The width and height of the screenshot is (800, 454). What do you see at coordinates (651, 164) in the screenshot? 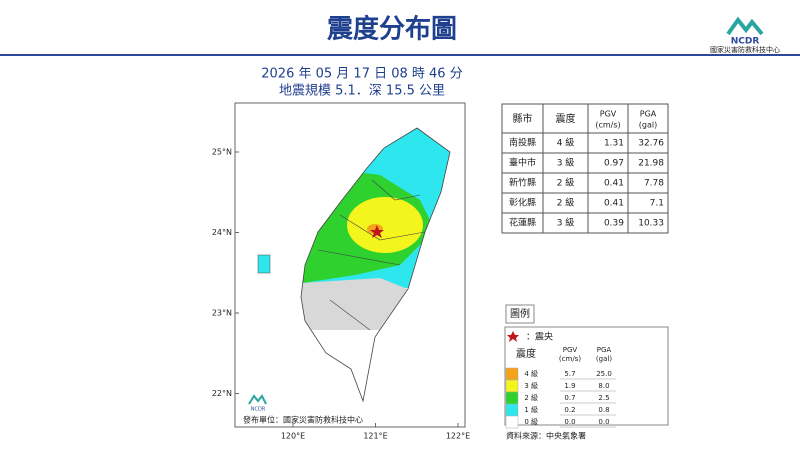
I see `table-cell: 21.98` at bounding box center [651, 164].